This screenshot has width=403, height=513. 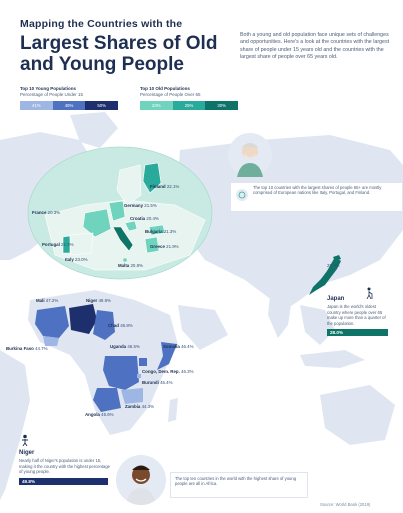 I want to click on young-portrait, so click(x=141, y=480).